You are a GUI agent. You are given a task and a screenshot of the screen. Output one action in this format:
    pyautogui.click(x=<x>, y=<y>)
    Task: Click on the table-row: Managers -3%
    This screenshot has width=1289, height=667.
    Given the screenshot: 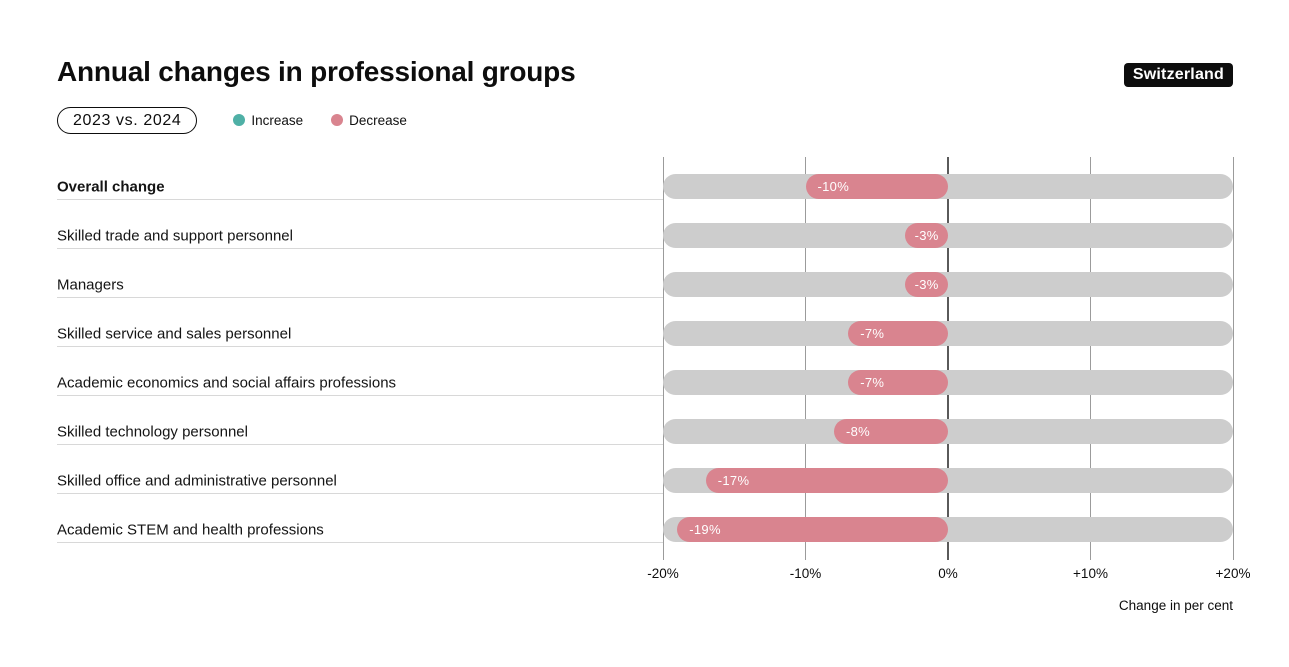 What is the action you would take?
    pyautogui.click(x=645, y=284)
    